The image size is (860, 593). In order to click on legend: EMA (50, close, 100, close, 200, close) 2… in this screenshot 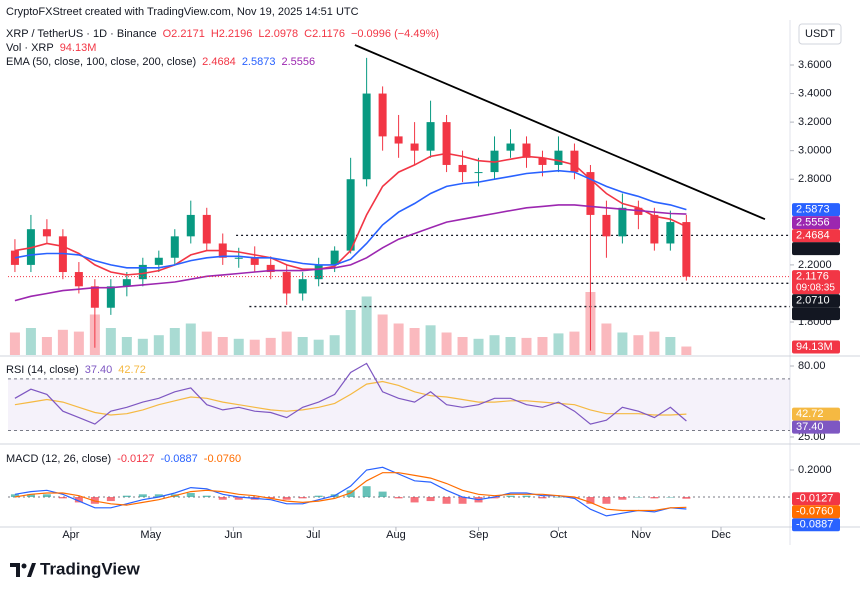, I will do `click(160, 62)`.